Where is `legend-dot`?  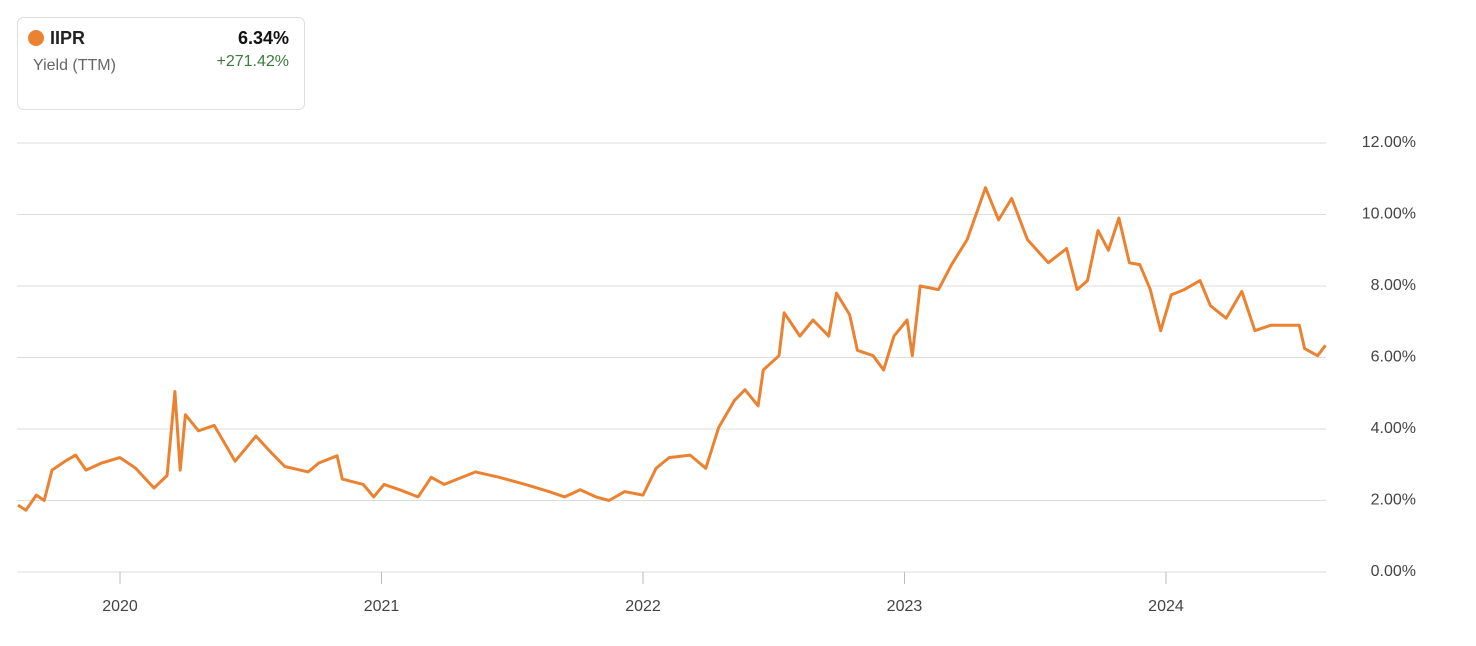 legend-dot is located at coordinates (36, 38).